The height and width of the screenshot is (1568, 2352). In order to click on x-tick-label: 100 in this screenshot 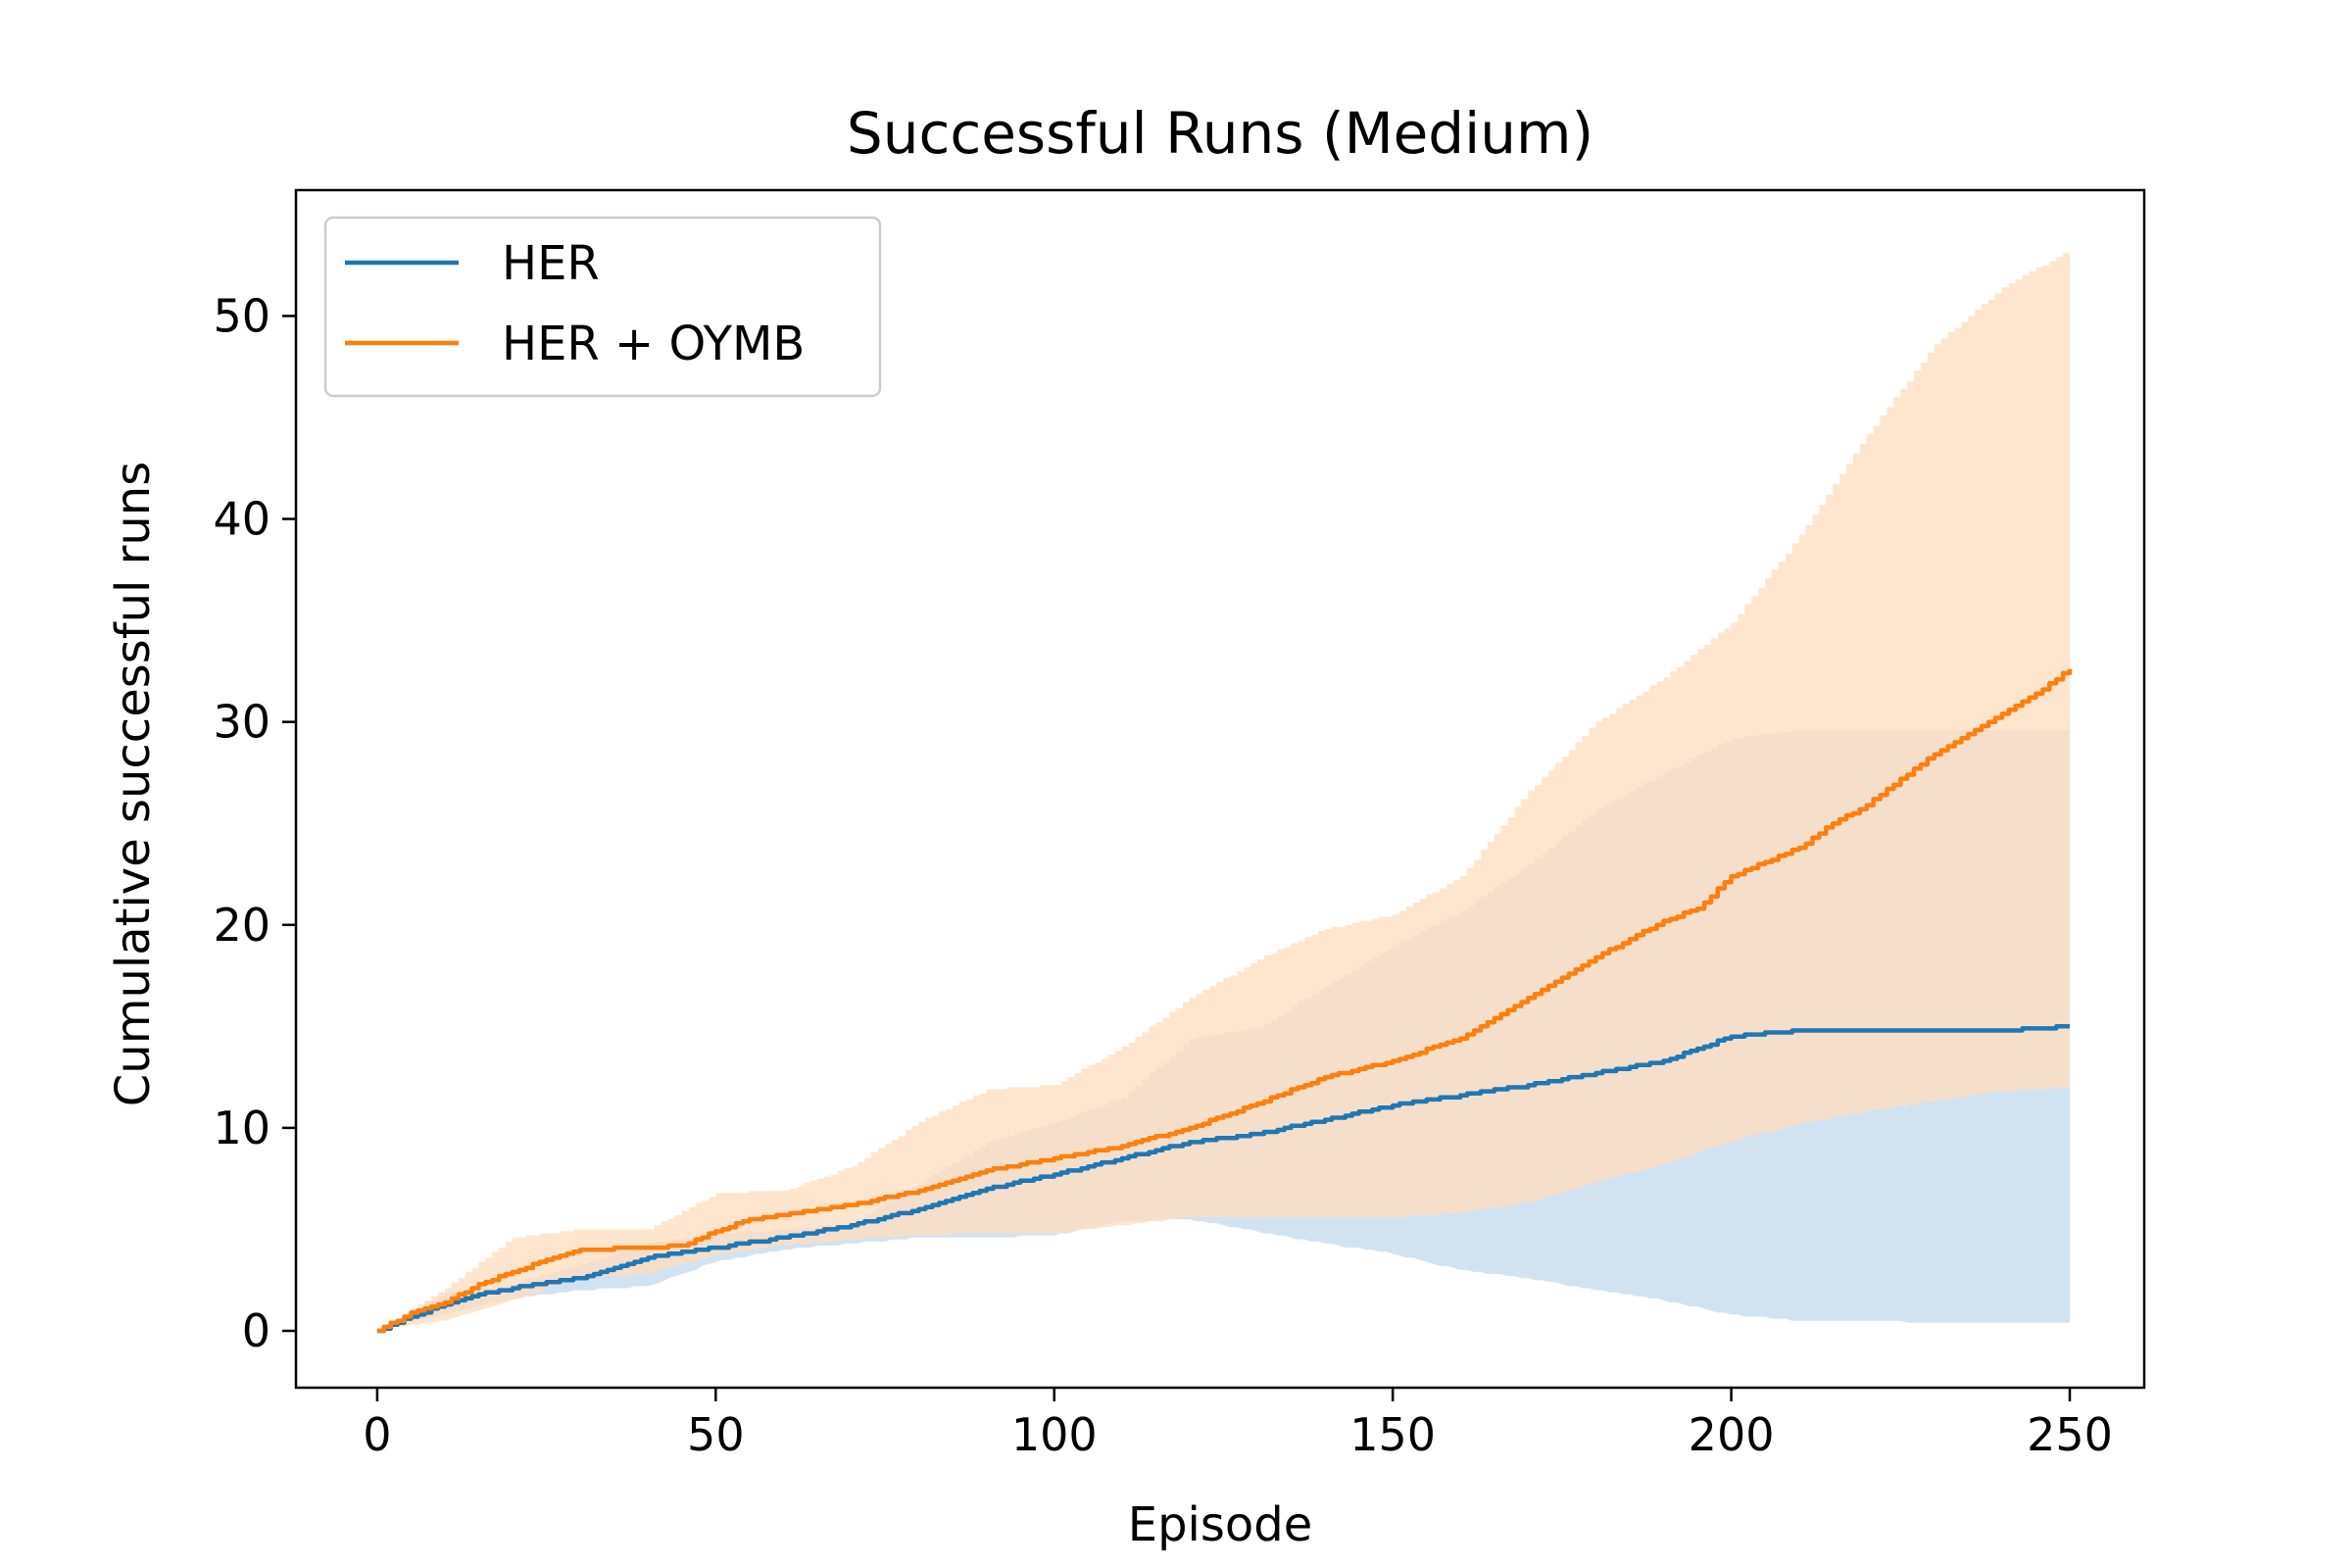, I will do `click(1054, 1434)`.